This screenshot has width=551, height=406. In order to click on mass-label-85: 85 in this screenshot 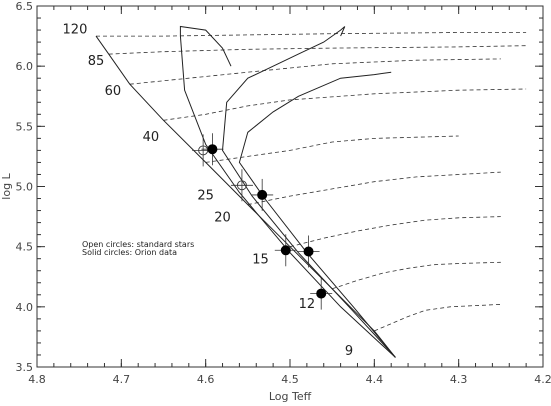, I will do `click(96, 61)`.